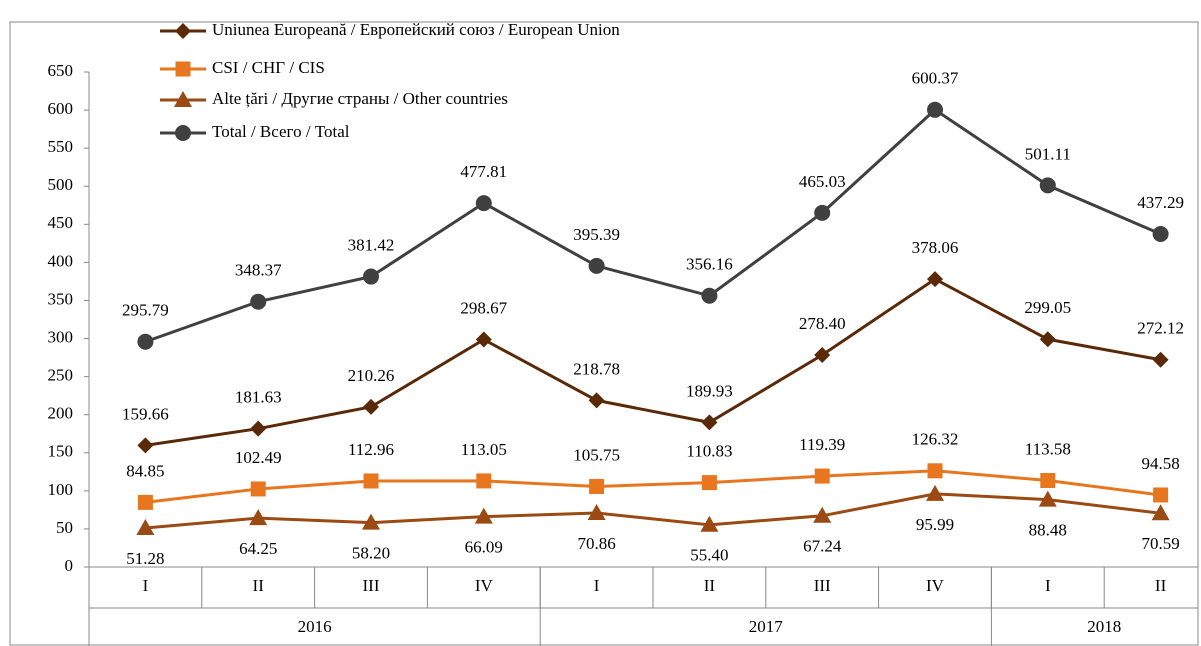 The height and width of the screenshot is (646, 1201). Describe the element at coordinates (1104, 626) in the screenshot. I see `group-label: 2018` at that location.